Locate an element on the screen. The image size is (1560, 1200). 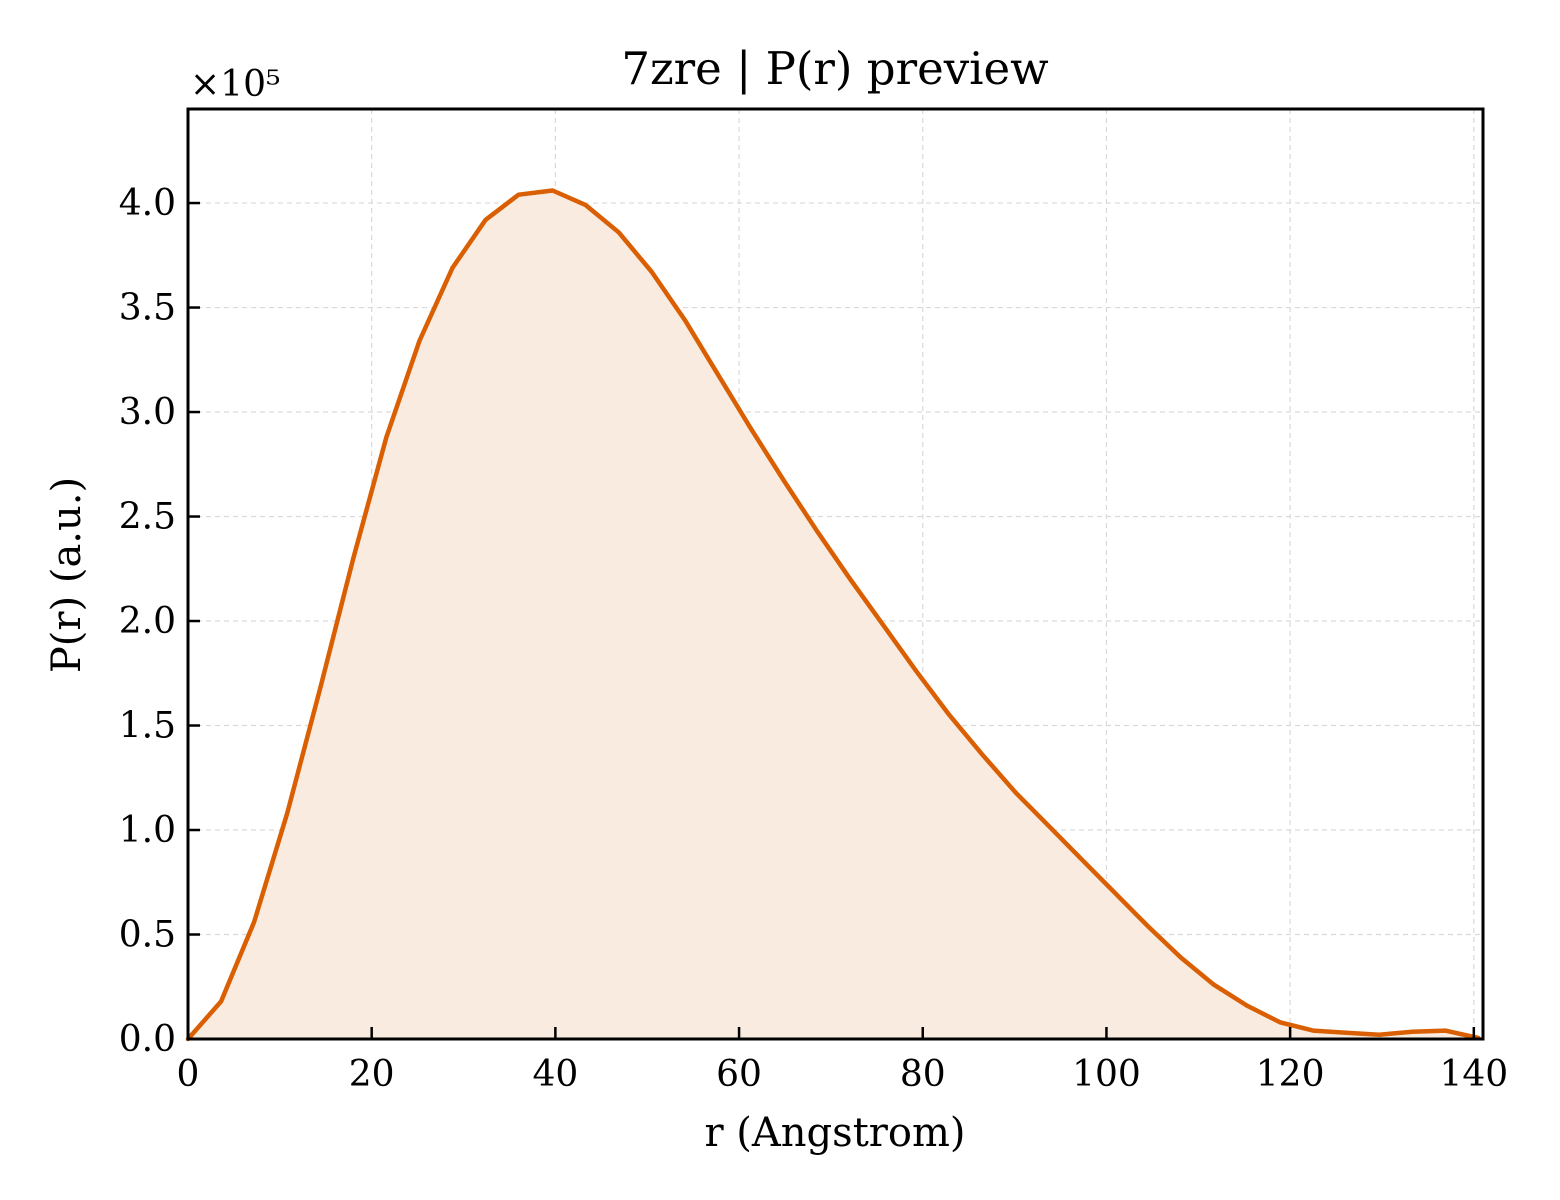
x-tick-label: 0 is located at coordinates (188, 1074).